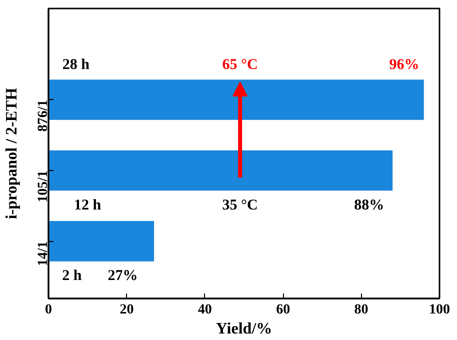 The image size is (457, 340). Describe the element at coordinates (48, 310) in the screenshot. I see `x-tick-label: 0` at that location.